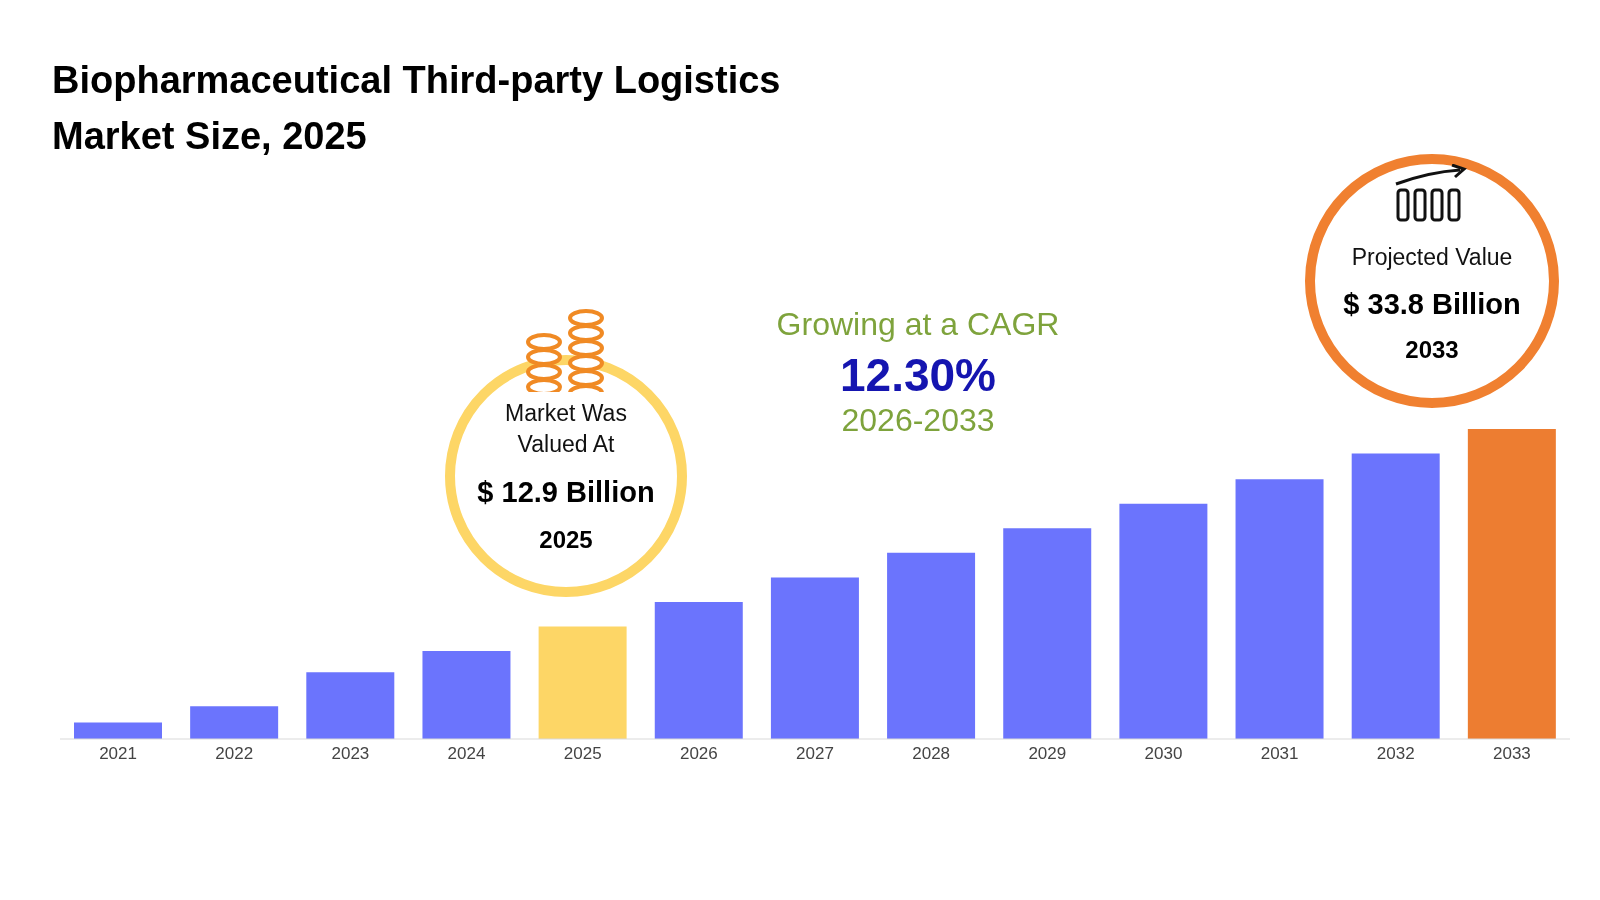  What do you see at coordinates (815, 754) in the screenshot?
I see `x-tick-label: 2027` at bounding box center [815, 754].